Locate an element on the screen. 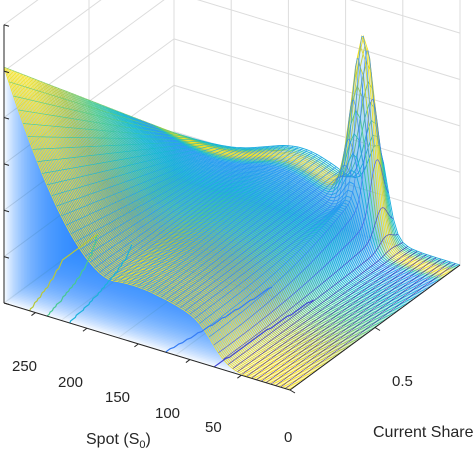  x-tick-label: 200 is located at coordinates (70, 382).